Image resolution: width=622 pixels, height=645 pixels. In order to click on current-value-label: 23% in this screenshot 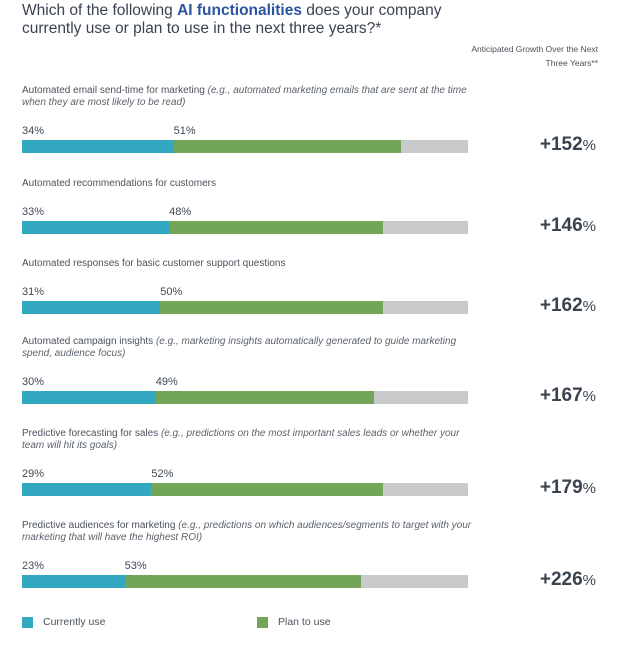, I will do `click(33, 566)`.